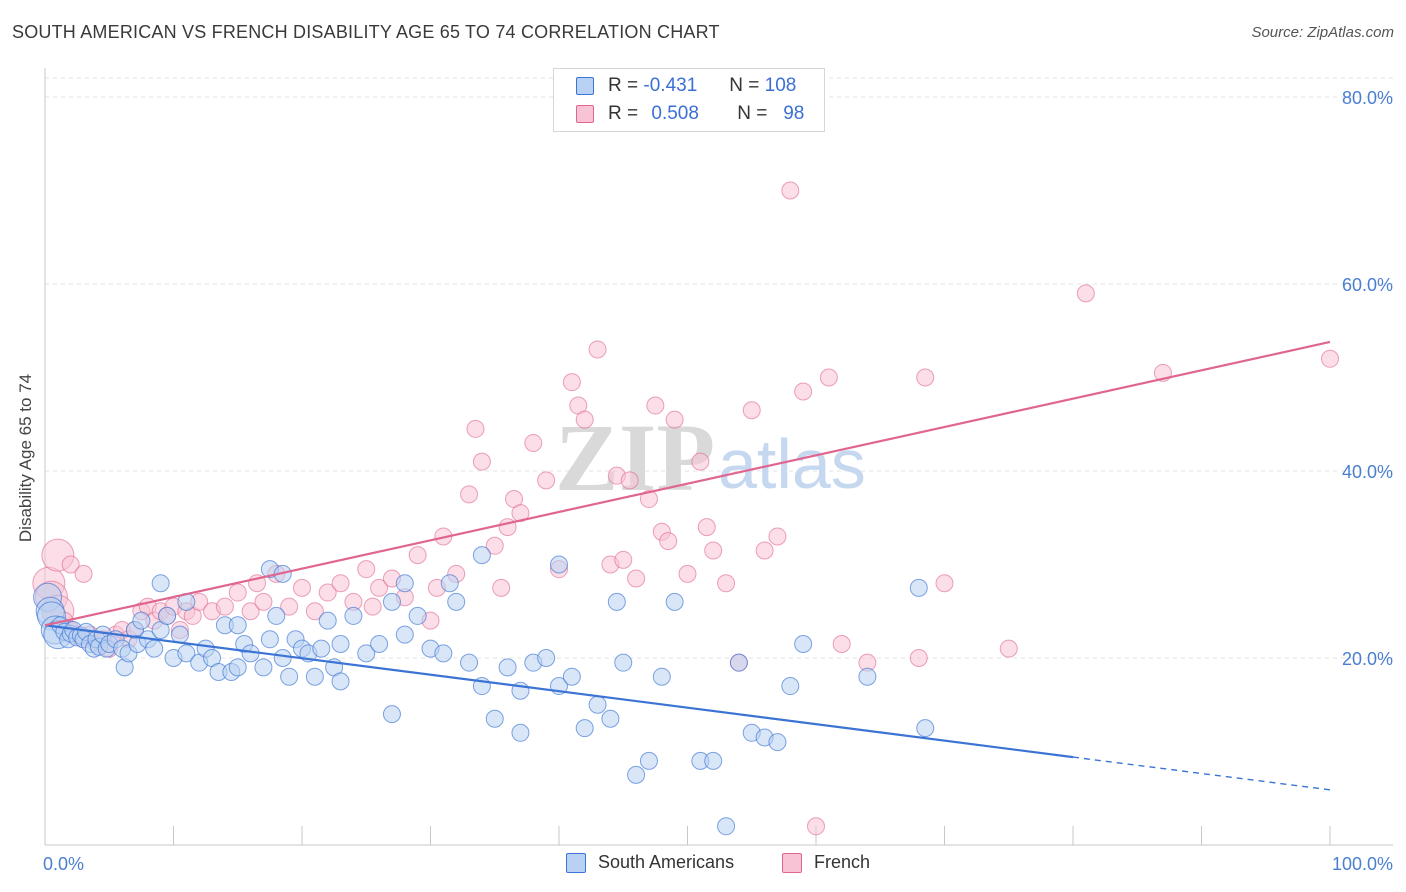 This screenshot has width=1406, height=892. I want to click on y-tick-label: 20.0%, so click(1367, 659).